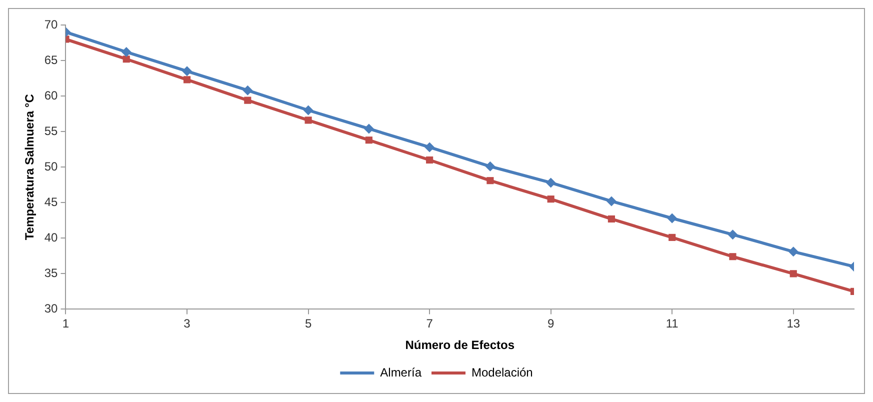 The height and width of the screenshot is (402, 873). Describe the element at coordinates (51, 166) in the screenshot. I see `y-tick-label: 50` at that location.